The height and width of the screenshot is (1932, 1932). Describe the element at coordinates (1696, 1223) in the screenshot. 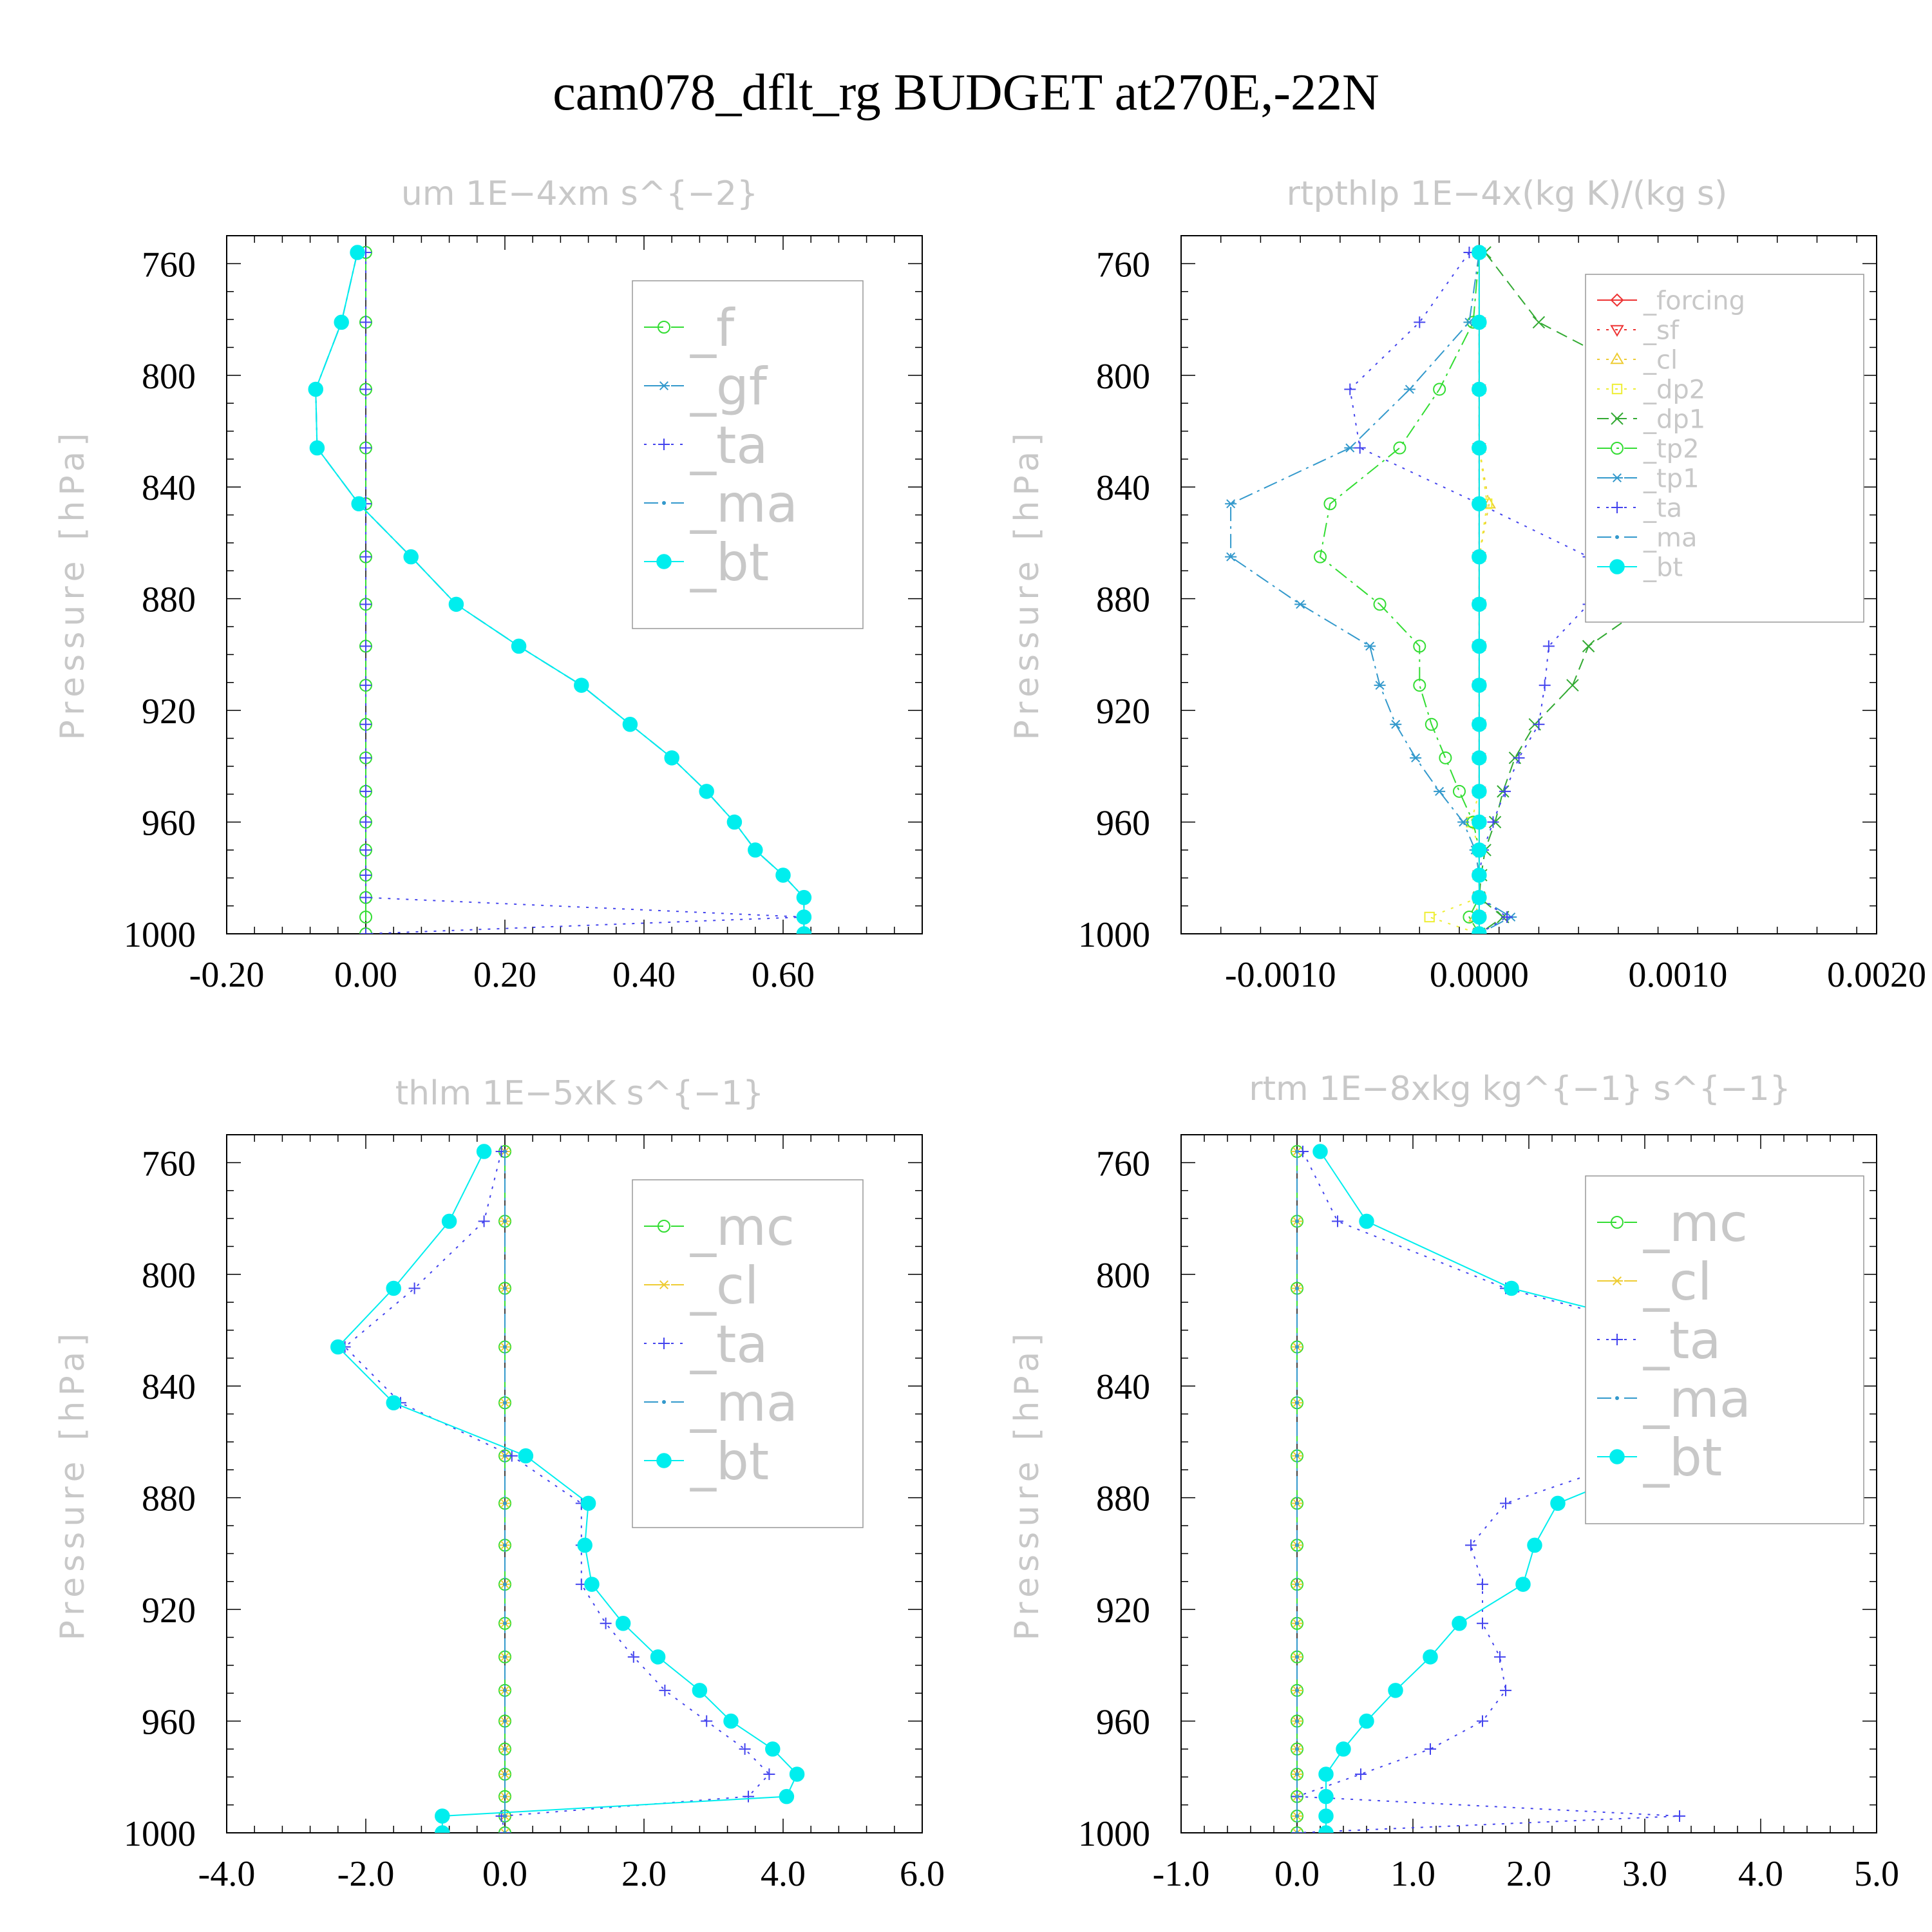

I see `legend-label_mc: _mc` at that location.